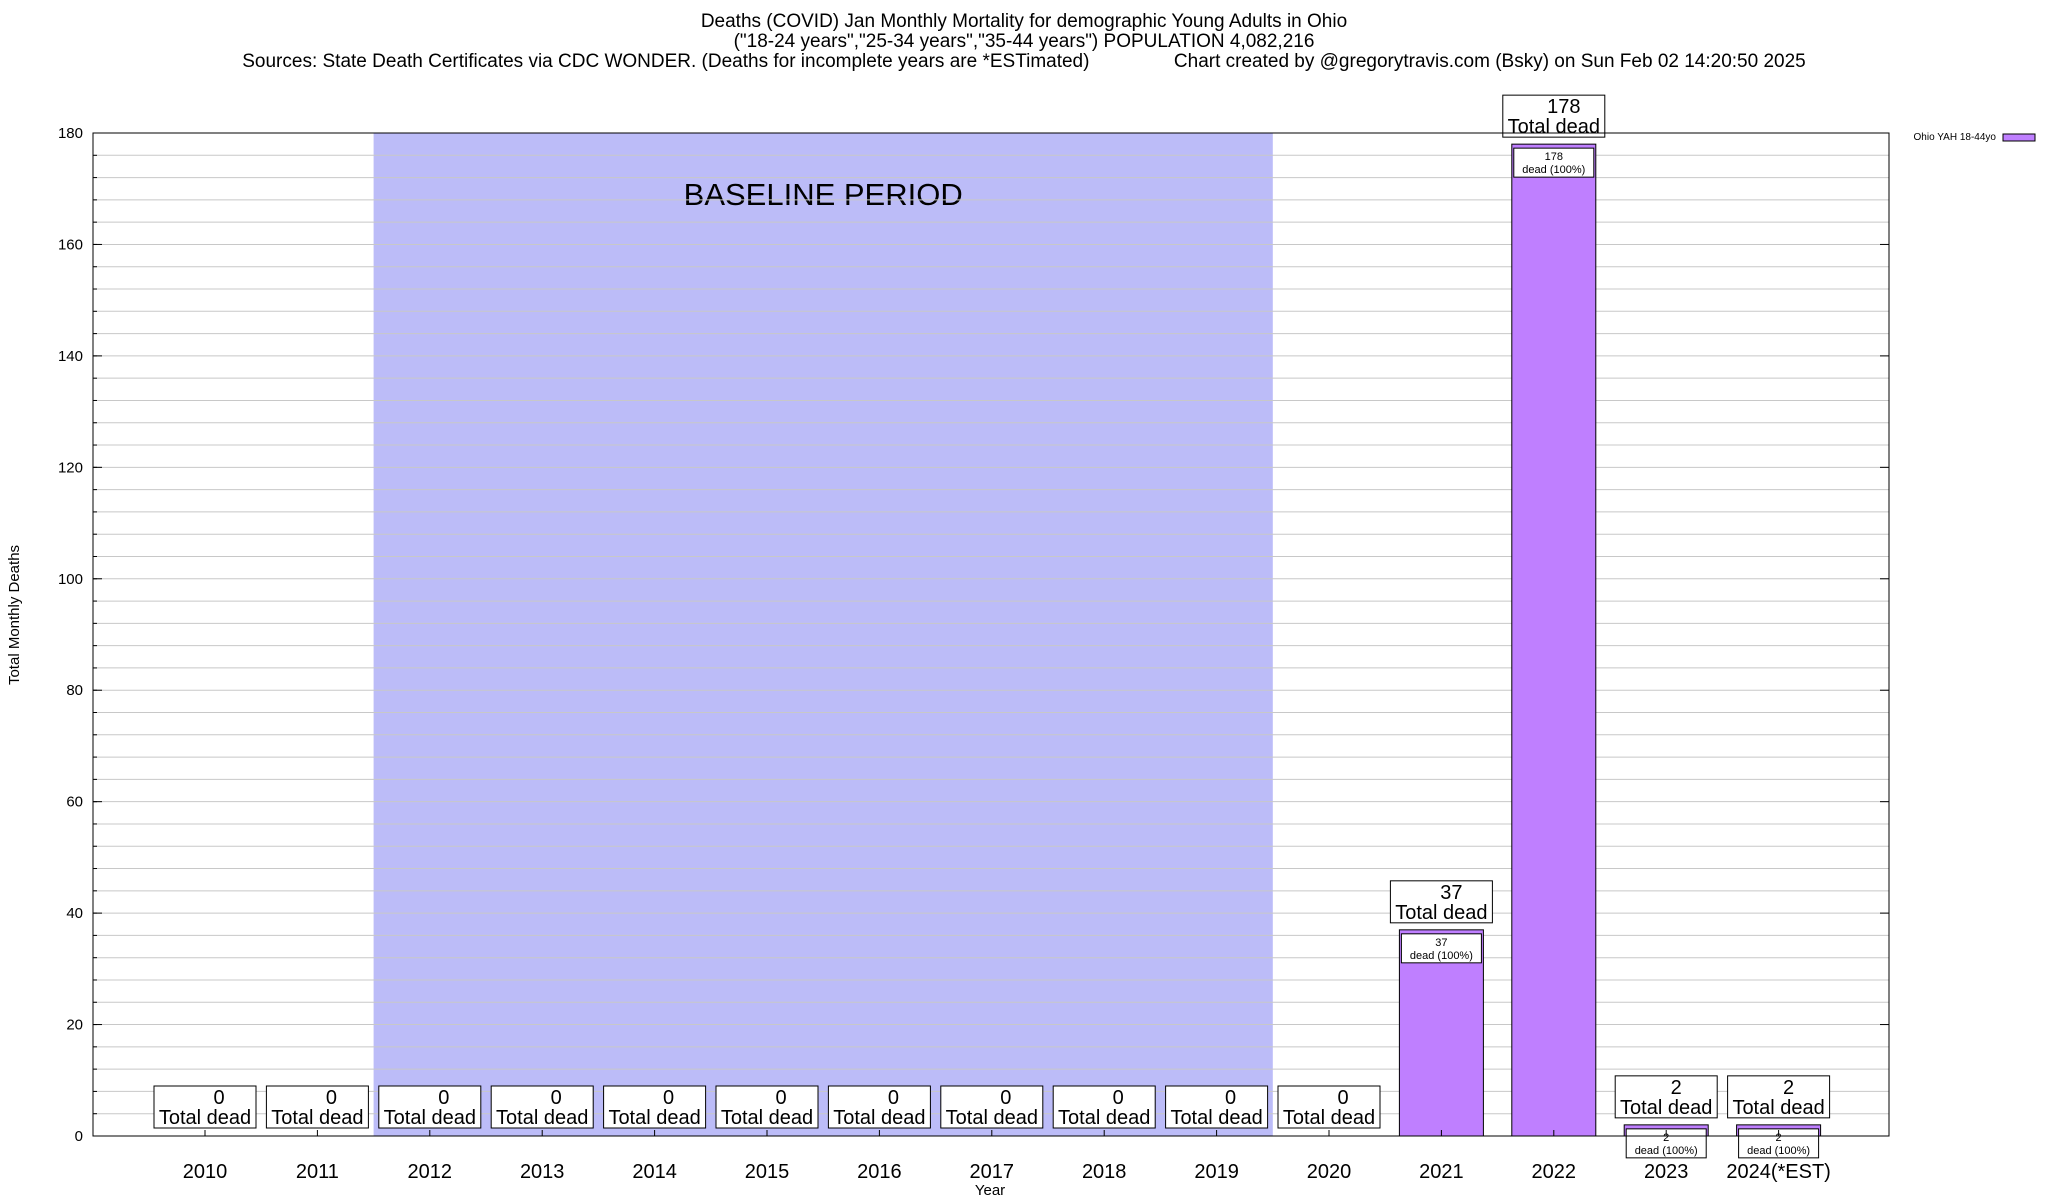 The width and height of the screenshot is (2048, 1200). Describe the element at coordinates (1778, 1172) in the screenshot. I see `x-tick-label: 2024(*EST)` at that location.